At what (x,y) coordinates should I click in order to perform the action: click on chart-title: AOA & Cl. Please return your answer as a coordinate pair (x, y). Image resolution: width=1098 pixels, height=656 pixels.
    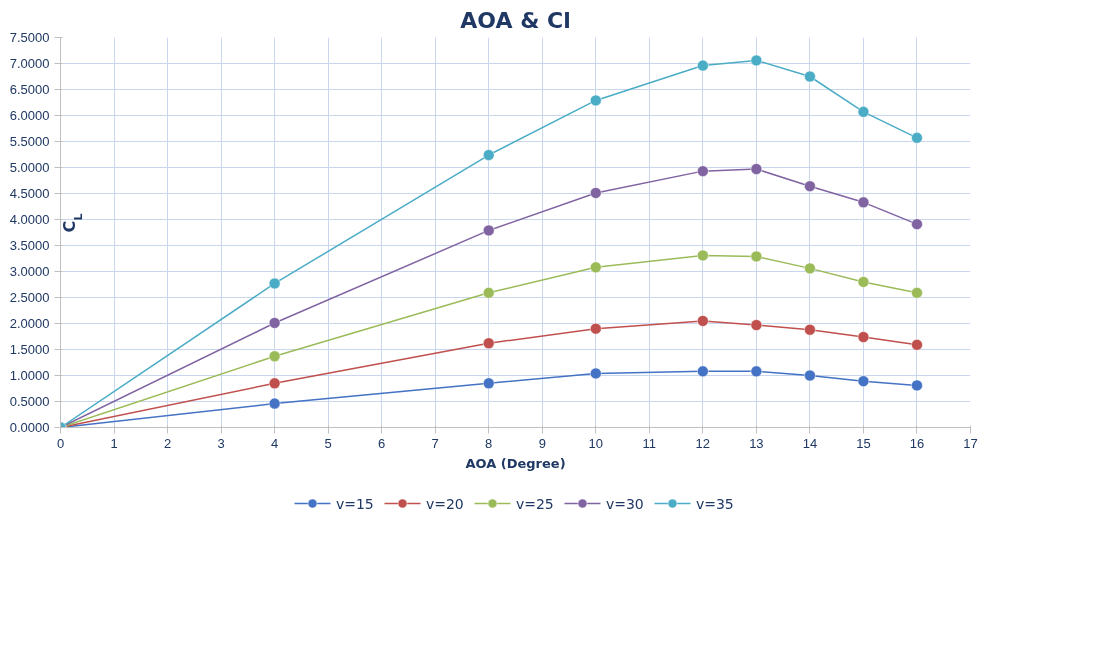
    Looking at the image, I should click on (515, 20).